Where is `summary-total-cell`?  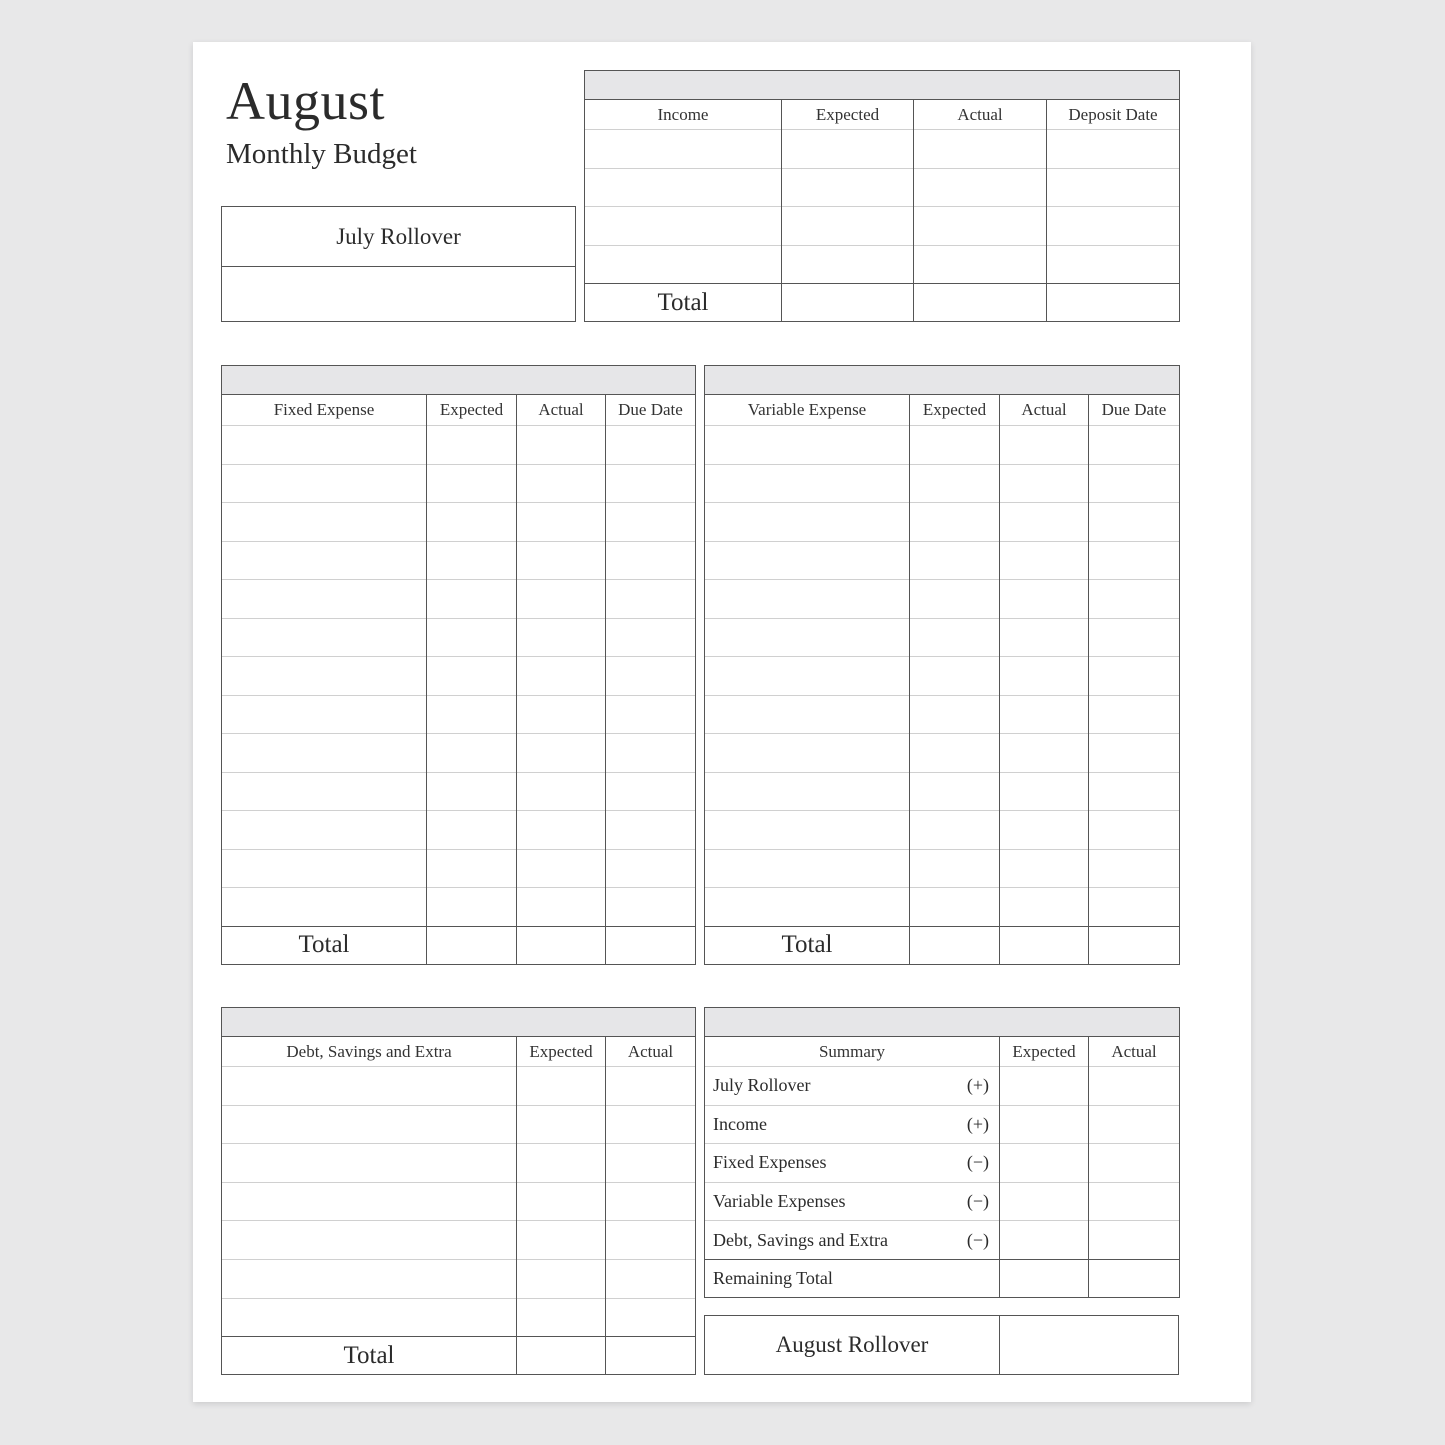
summary-total-cell is located at coordinates (1044, 1278).